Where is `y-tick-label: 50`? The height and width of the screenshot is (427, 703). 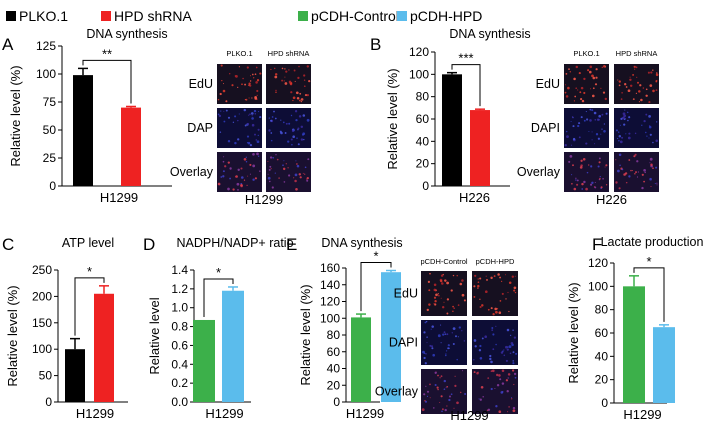
y-tick-label: 50 is located at coordinates (46, 376).